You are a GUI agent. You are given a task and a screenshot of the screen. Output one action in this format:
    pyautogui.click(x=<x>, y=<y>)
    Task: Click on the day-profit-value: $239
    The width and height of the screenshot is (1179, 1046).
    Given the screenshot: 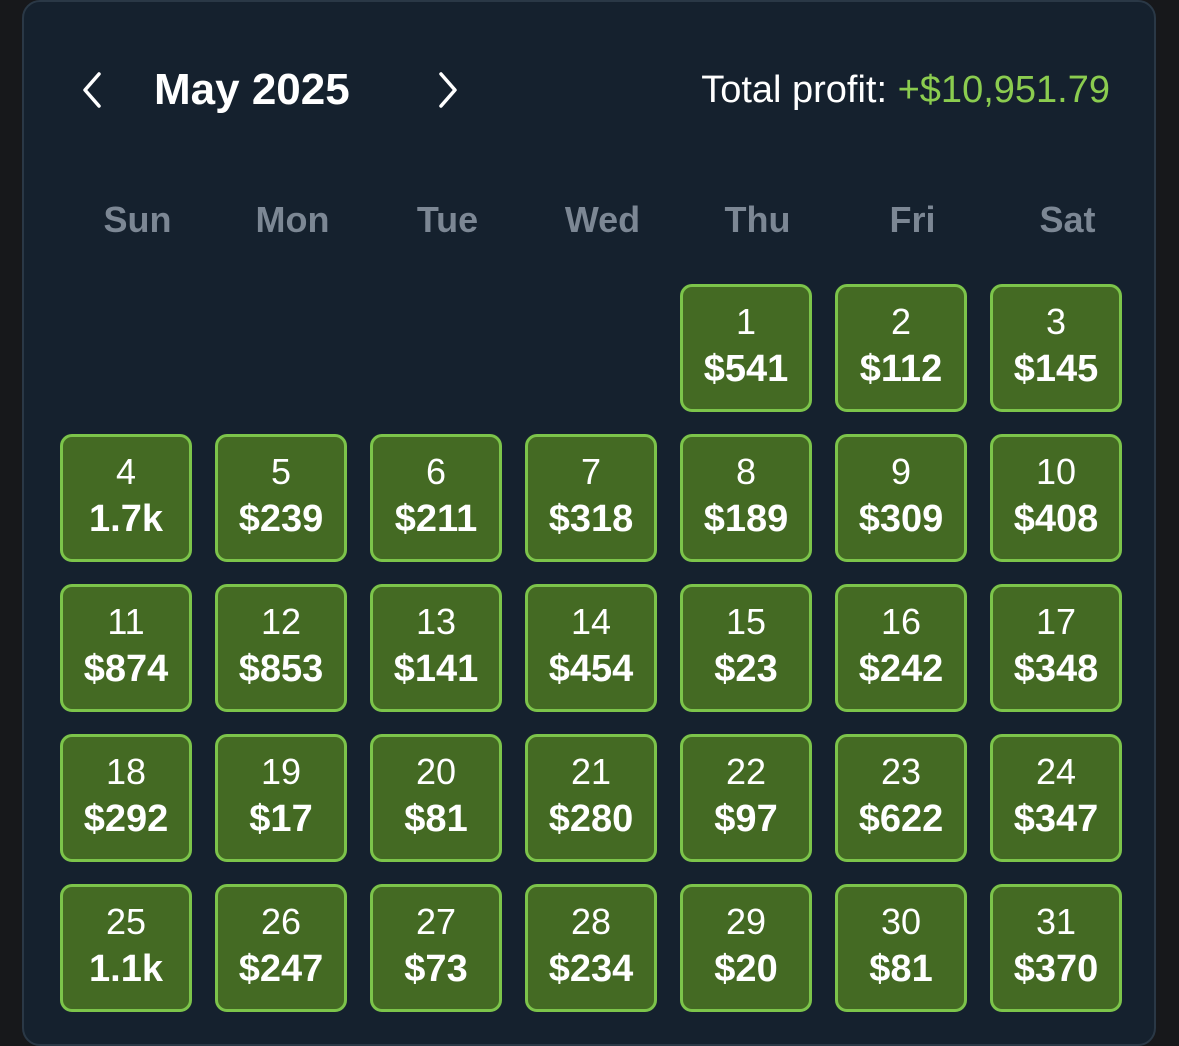 What is the action you would take?
    pyautogui.click(x=281, y=519)
    